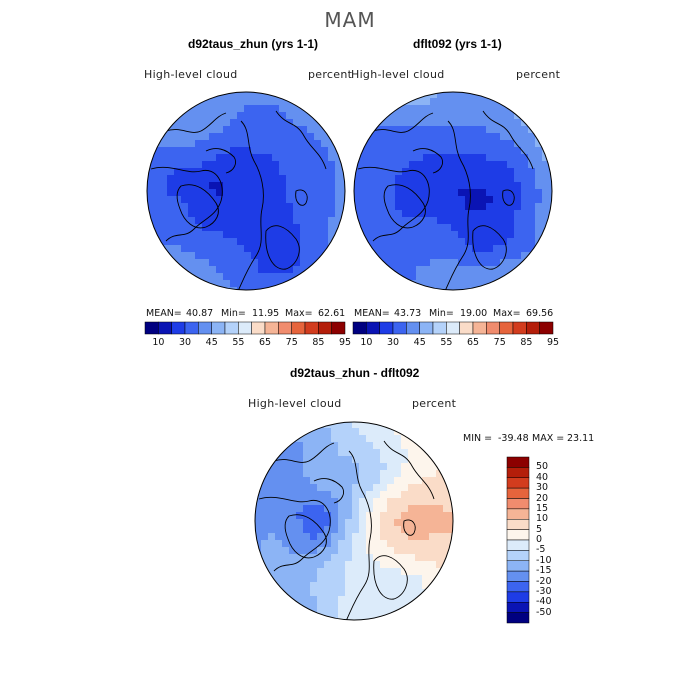  I want to click on panel-3-colorbar-tick-label: -50, so click(544, 612).